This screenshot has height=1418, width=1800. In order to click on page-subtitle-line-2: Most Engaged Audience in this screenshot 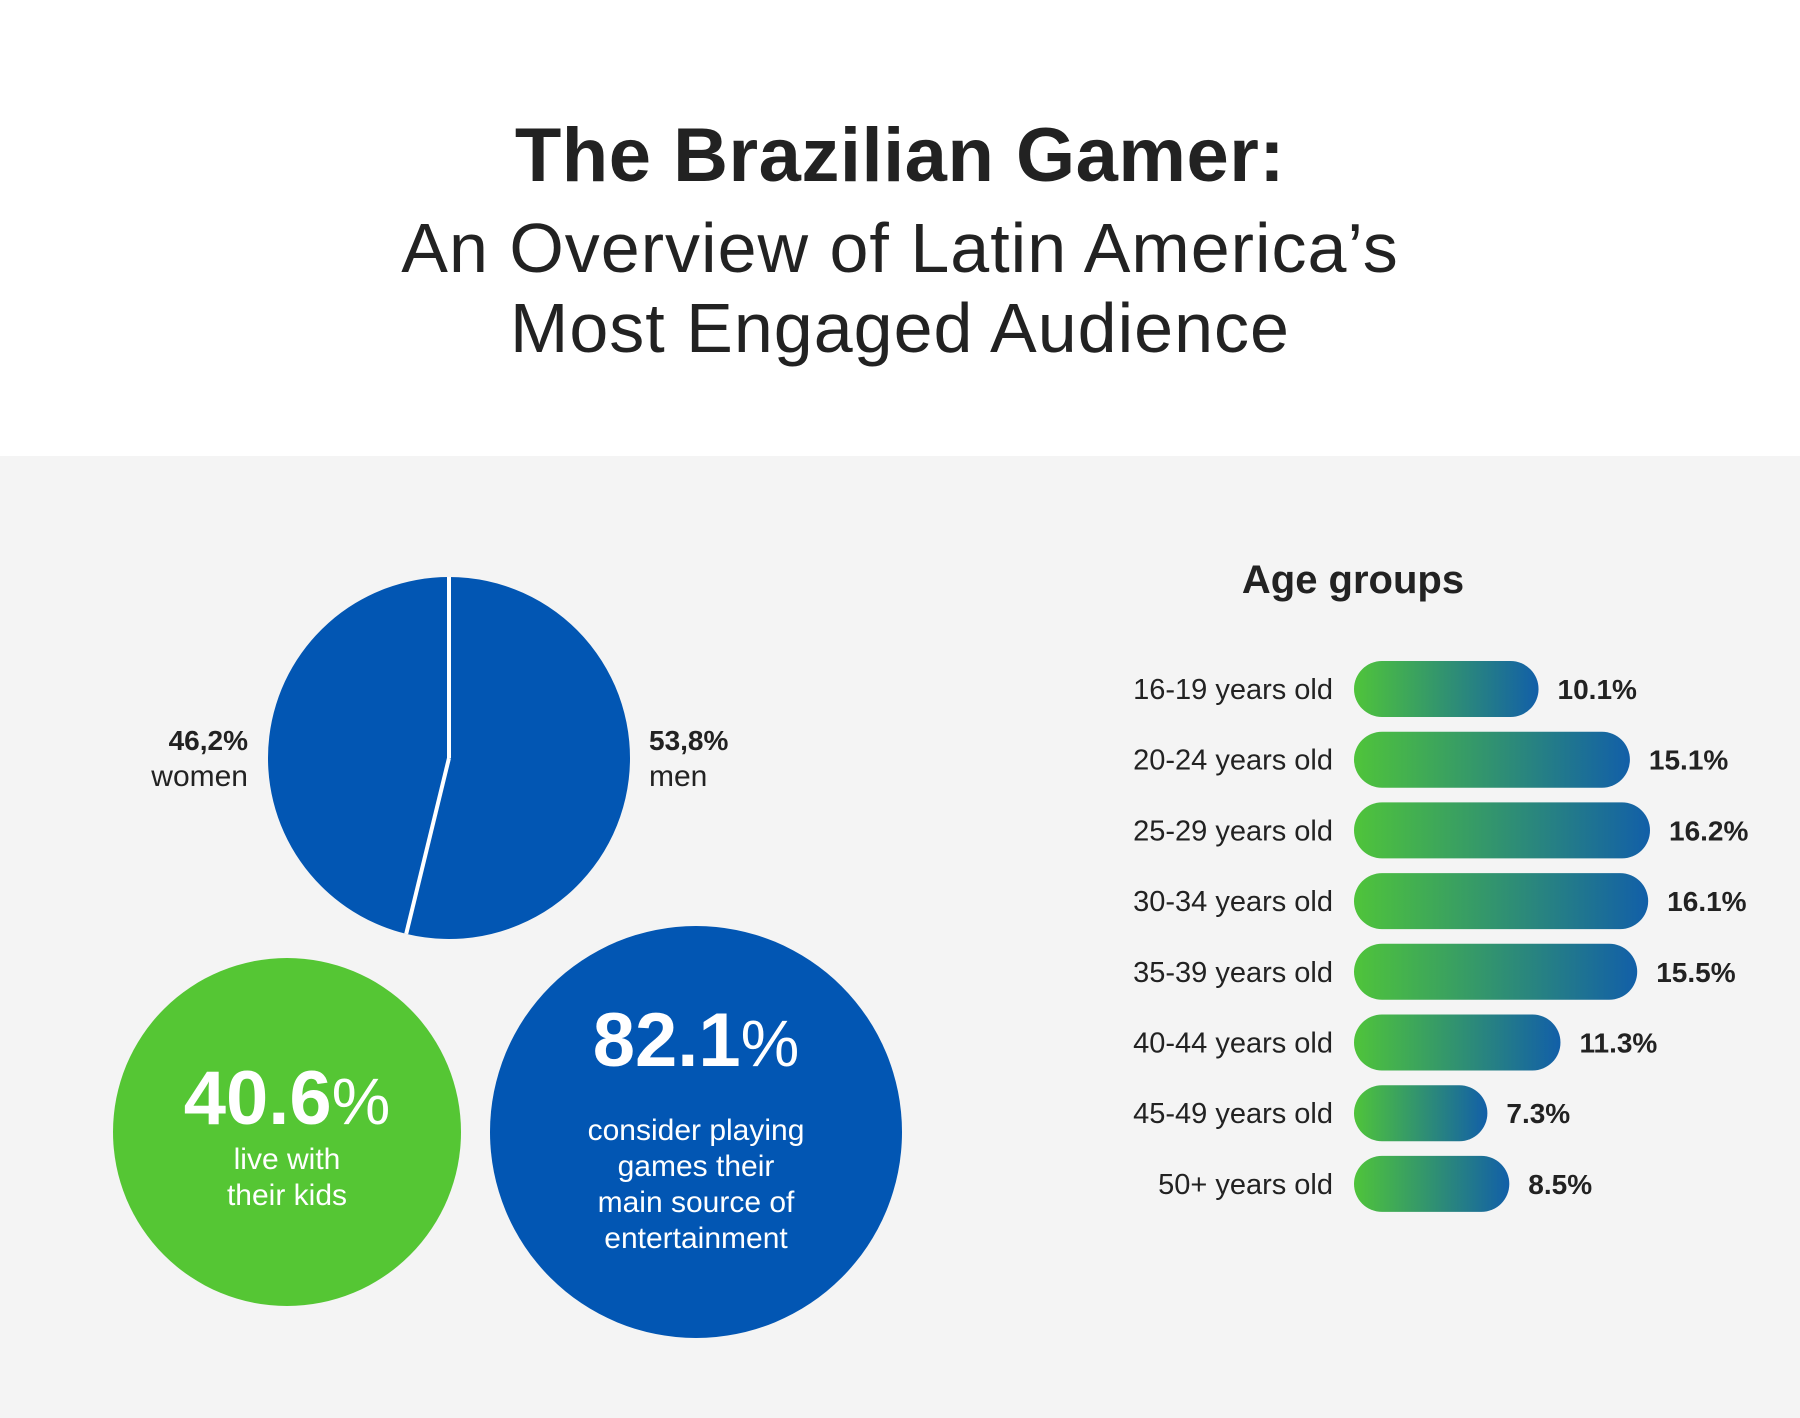, I will do `click(900, 328)`.